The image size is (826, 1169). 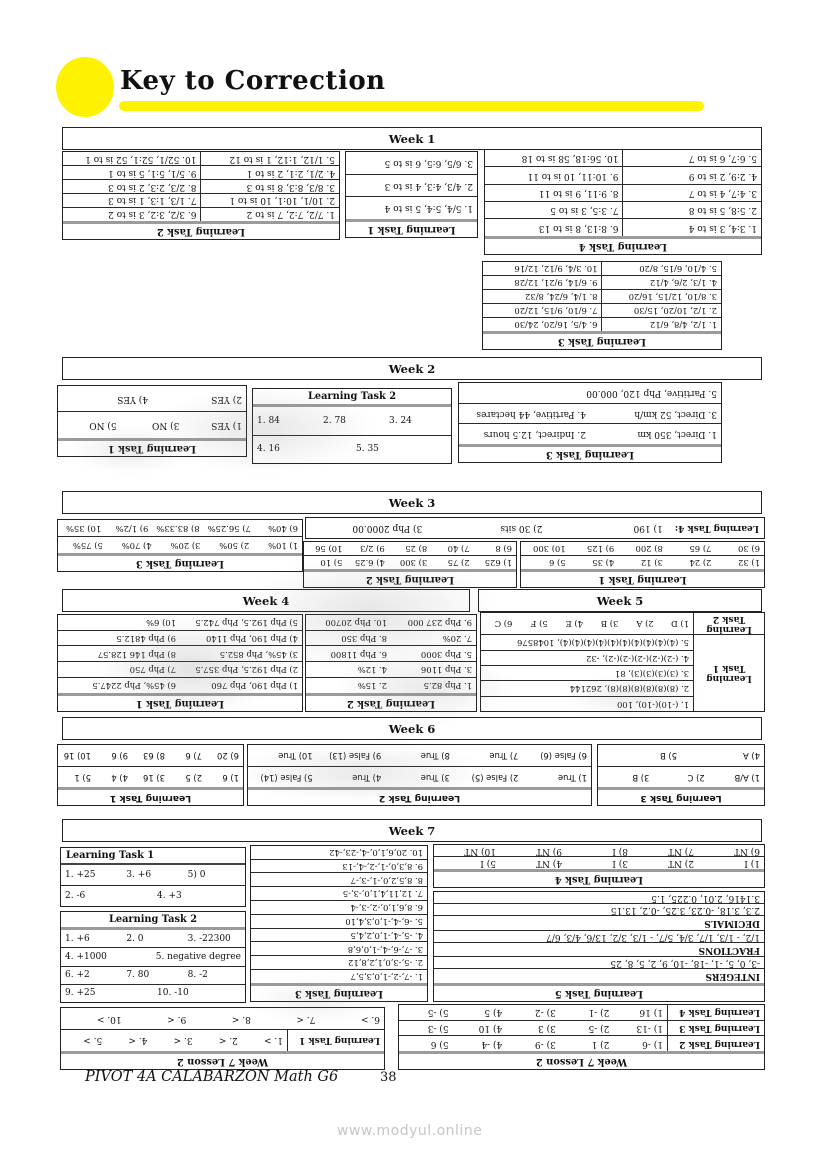 I want to click on answer-cell: 6) NT, so click(x=747, y=850).